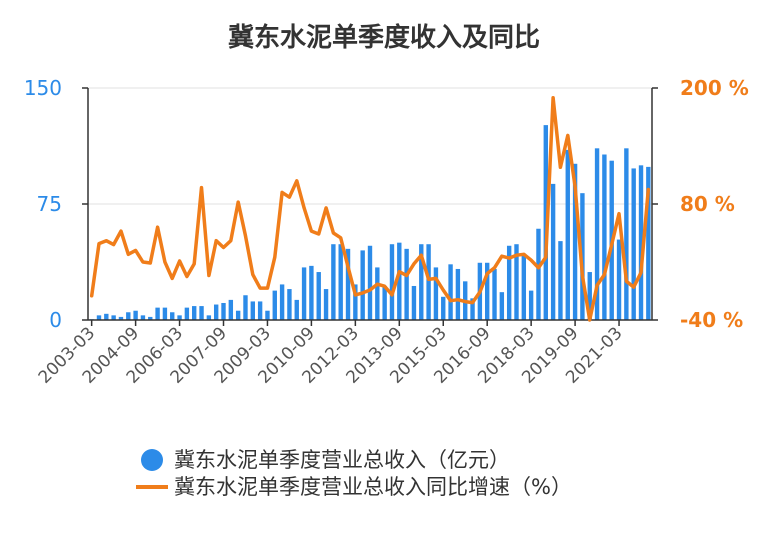  What do you see at coordinates (152, 460) in the screenshot?
I see `legend-bar-marker` at bounding box center [152, 460].